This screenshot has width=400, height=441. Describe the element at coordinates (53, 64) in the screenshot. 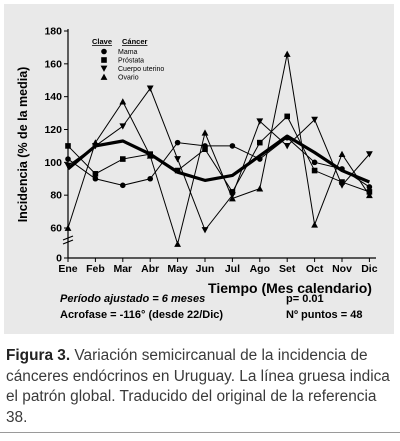

I see `y-tick-label: 160` at that location.